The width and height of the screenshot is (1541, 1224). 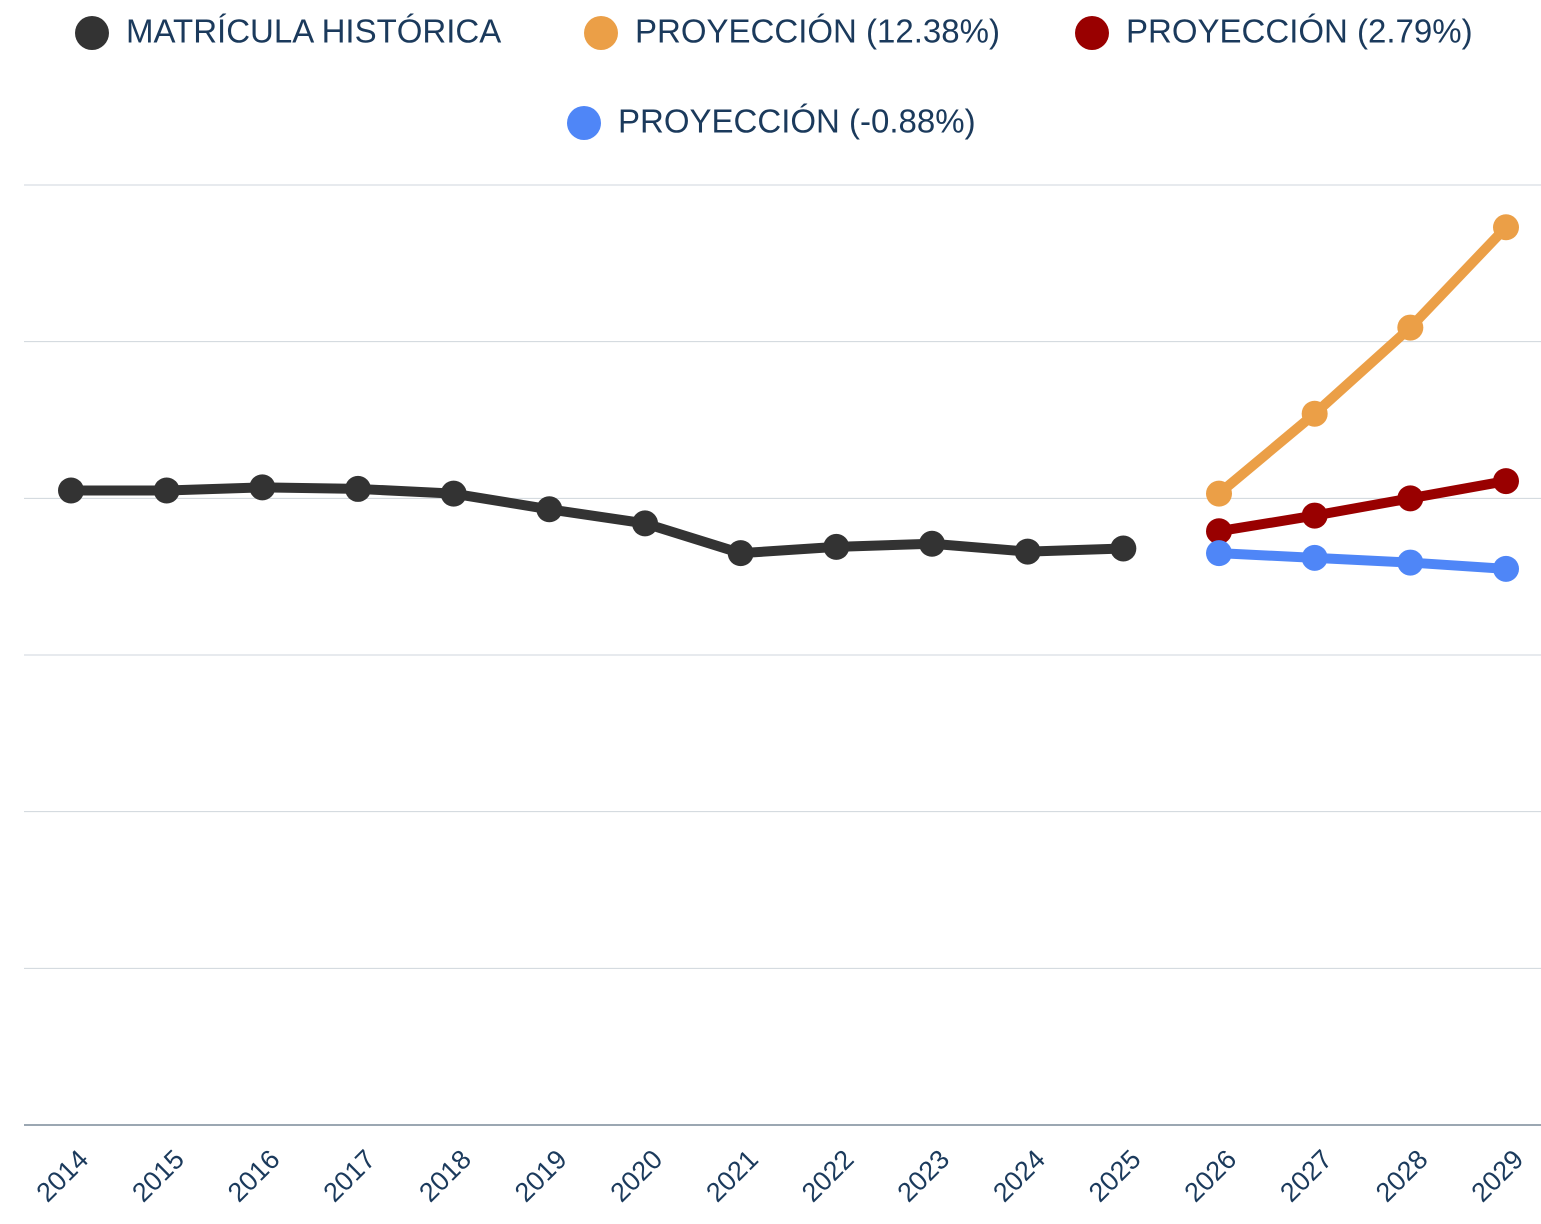 I want to click on x-tick-label: 2022, so click(x=828, y=1176).